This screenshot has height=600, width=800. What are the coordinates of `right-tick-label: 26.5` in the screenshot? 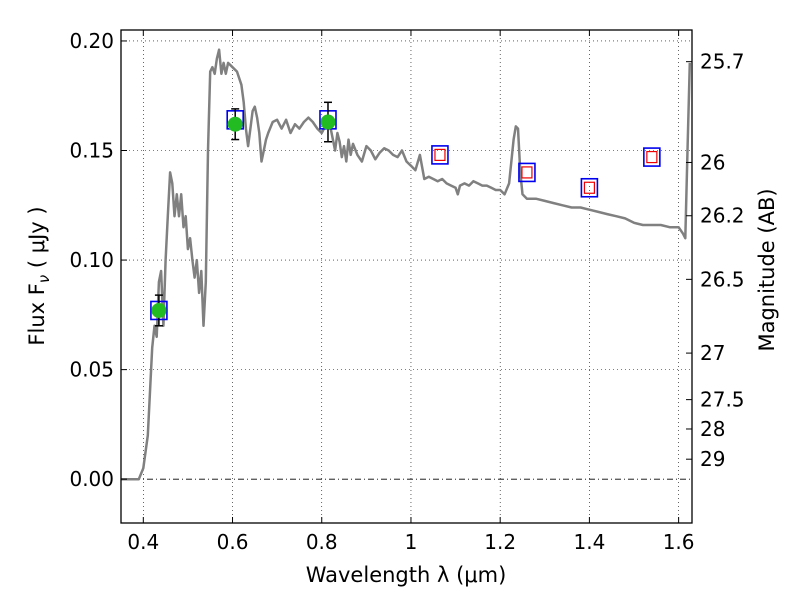 It's located at (722, 279).